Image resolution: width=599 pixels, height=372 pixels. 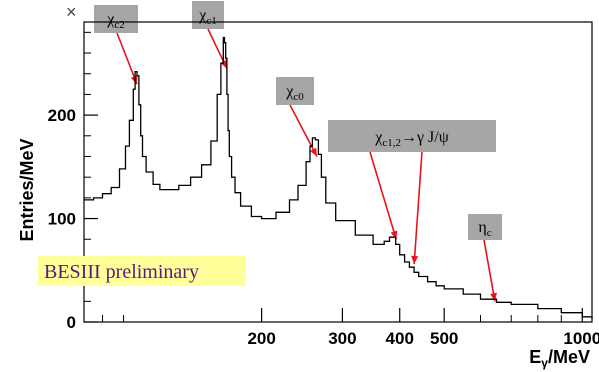 I want to click on x-tick-label: 200, so click(x=261, y=338).